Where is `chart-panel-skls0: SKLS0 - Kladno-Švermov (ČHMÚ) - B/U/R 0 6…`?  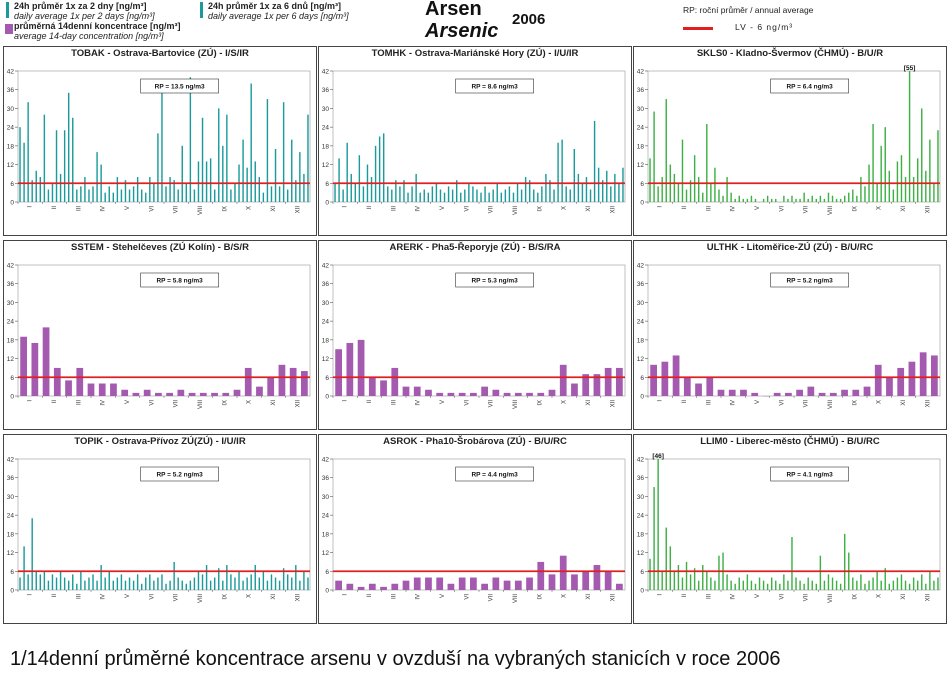
chart-panel-skls0: SKLS0 - Kladno-Švermov (ČHMÚ) - B/U/R 0 6… is located at coordinates (790, 141).